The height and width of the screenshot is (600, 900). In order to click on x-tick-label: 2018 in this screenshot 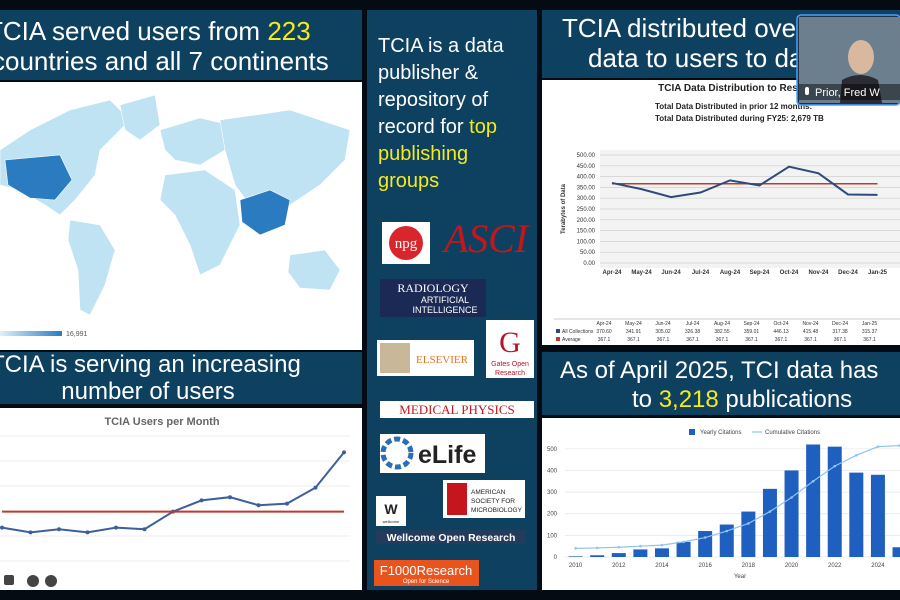, I will do `click(749, 566)`.